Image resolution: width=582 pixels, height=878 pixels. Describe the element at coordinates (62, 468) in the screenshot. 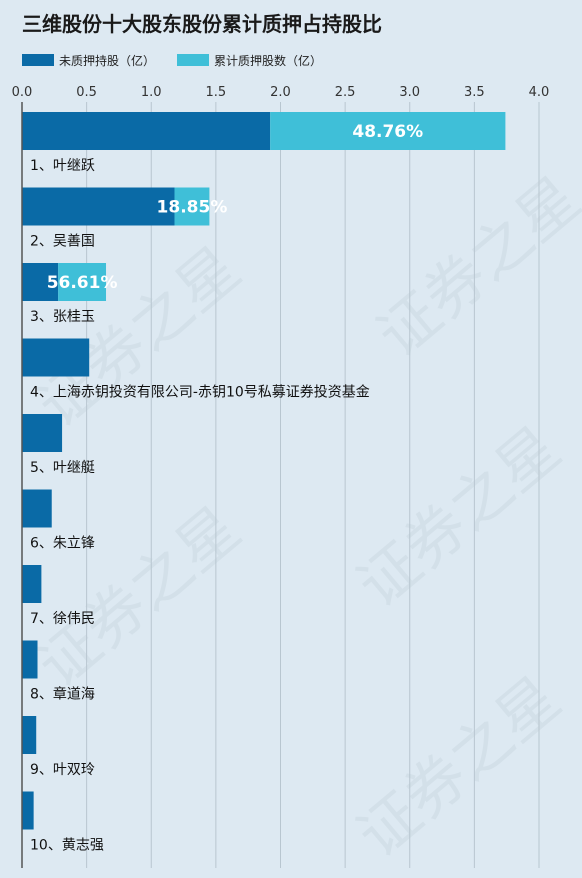

I see `category-label-5: 5、叶继艇` at that location.